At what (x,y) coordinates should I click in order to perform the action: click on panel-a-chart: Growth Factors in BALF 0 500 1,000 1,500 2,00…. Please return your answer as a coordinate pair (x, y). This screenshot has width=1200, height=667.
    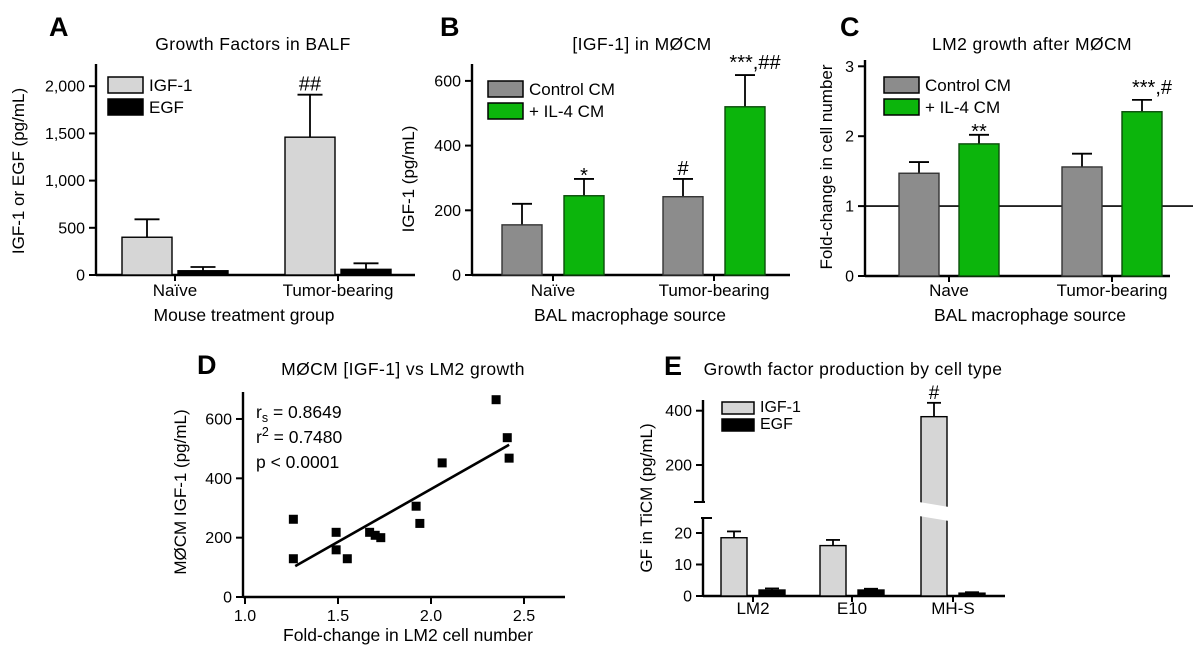
    Looking at the image, I should click on (212, 179).